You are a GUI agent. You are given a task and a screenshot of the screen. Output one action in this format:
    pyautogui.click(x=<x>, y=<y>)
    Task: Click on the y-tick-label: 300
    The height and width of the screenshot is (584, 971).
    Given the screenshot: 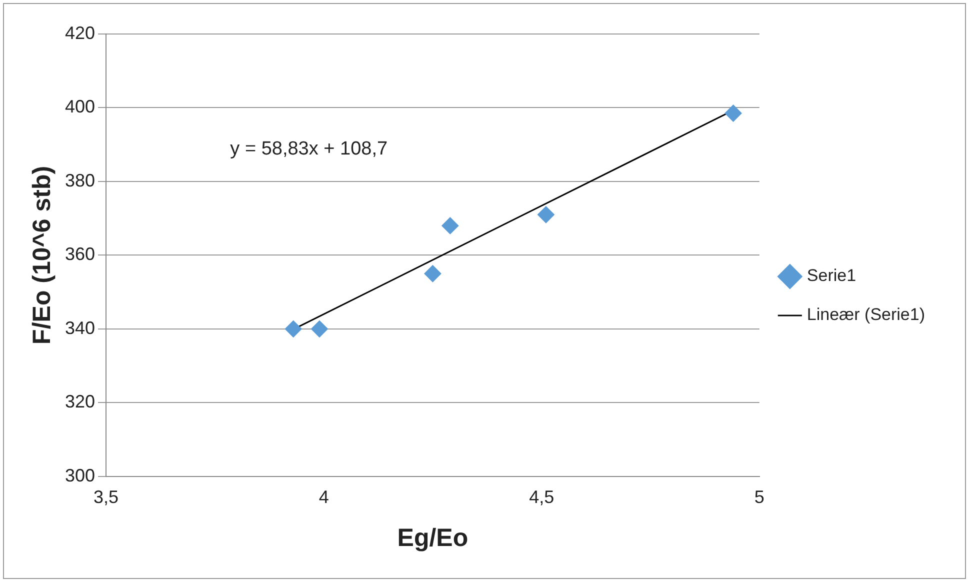 What is the action you would take?
    pyautogui.click(x=80, y=475)
    